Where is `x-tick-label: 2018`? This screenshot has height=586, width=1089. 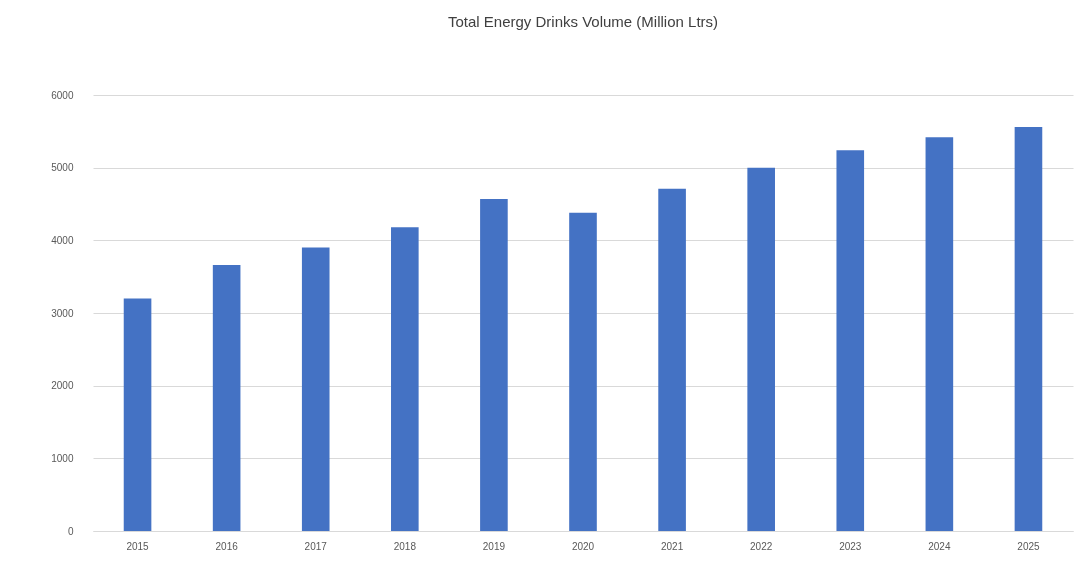
x-tick-label: 2018 is located at coordinates (405, 546).